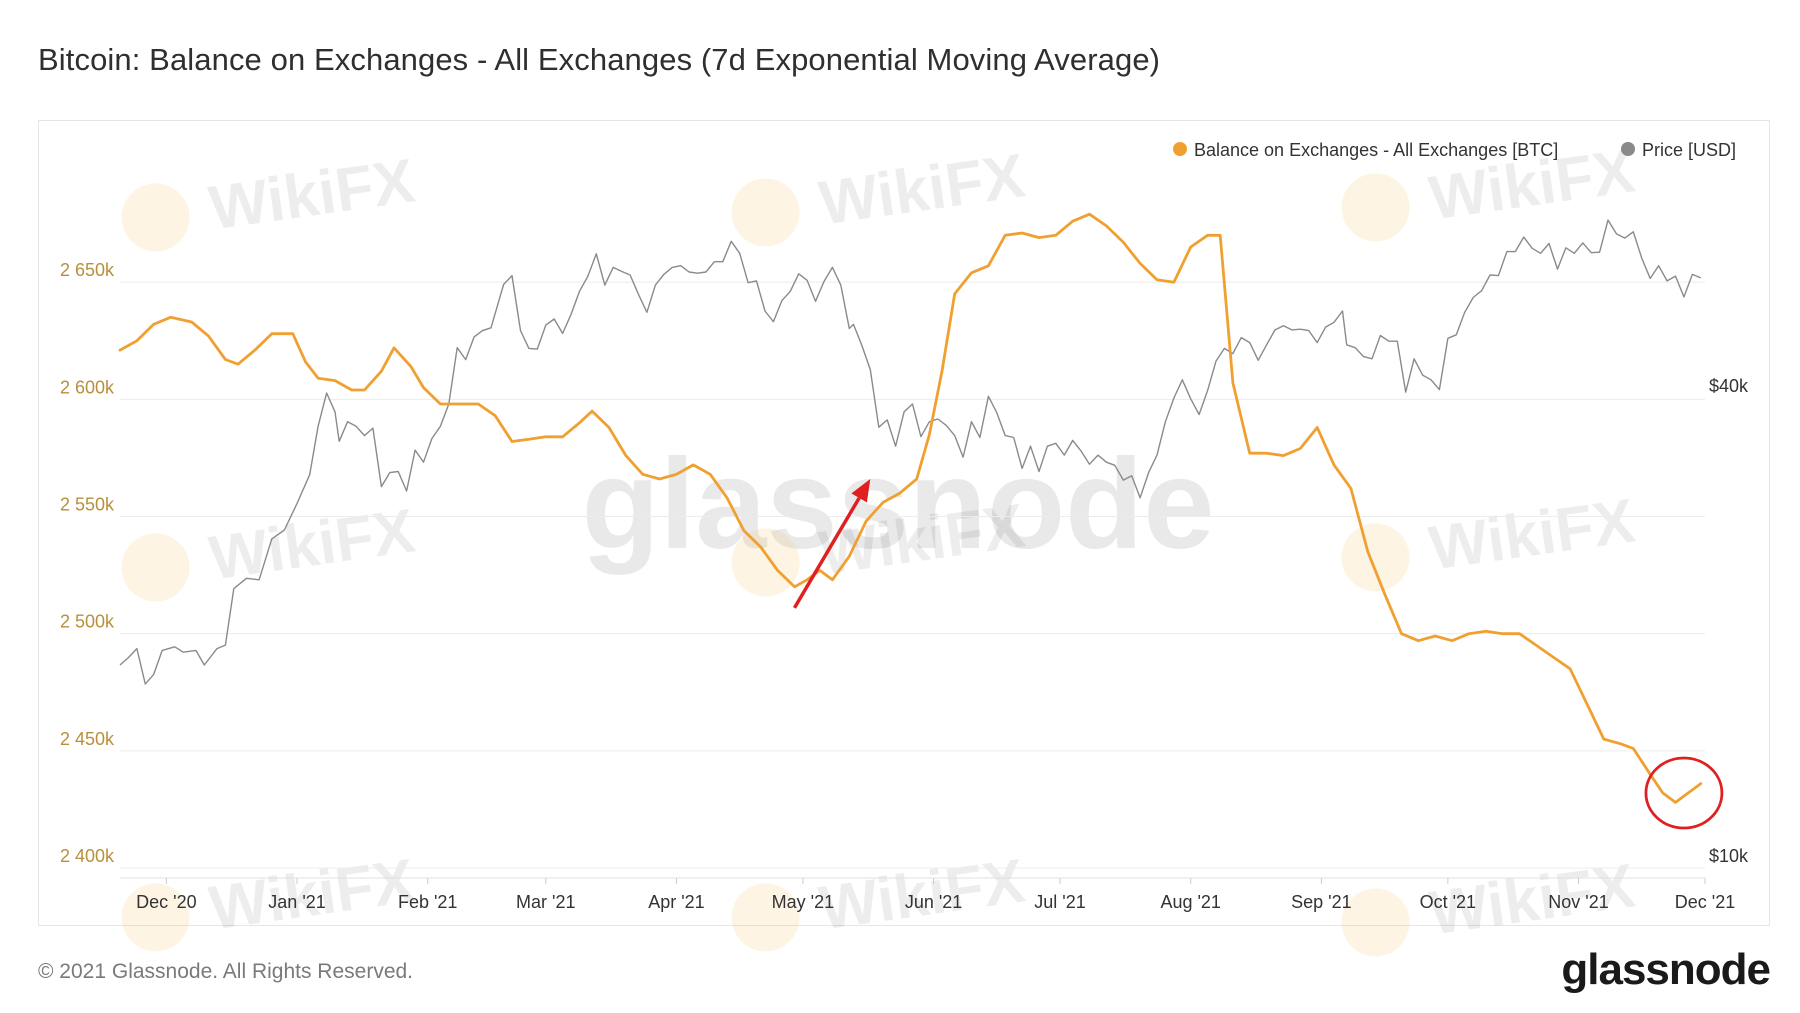 Image resolution: width=1800 pixels, height=1013 pixels. What do you see at coordinates (87, 563) in the screenshot?
I see `left-axis: 2 400k 2 450k 2 500k 2 550k 2 600k 2 650k` at bounding box center [87, 563].